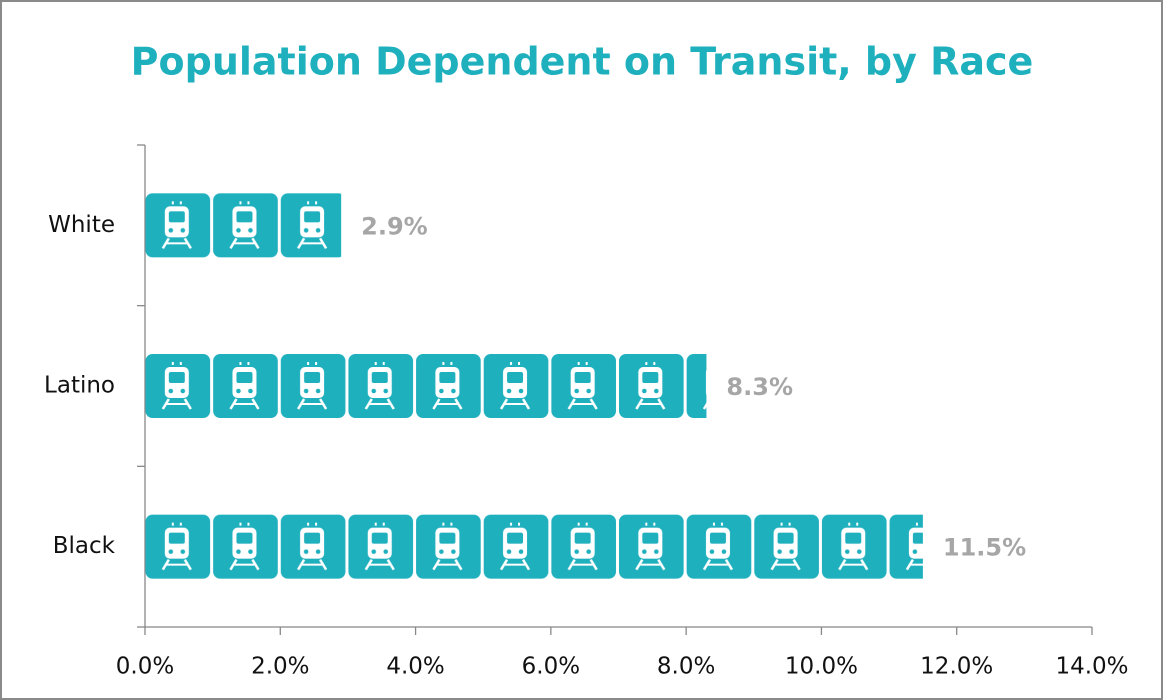 This screenshot has height=700, width=1163. I want to click on x-tick-label: 14.0%, so click(1091, 667).